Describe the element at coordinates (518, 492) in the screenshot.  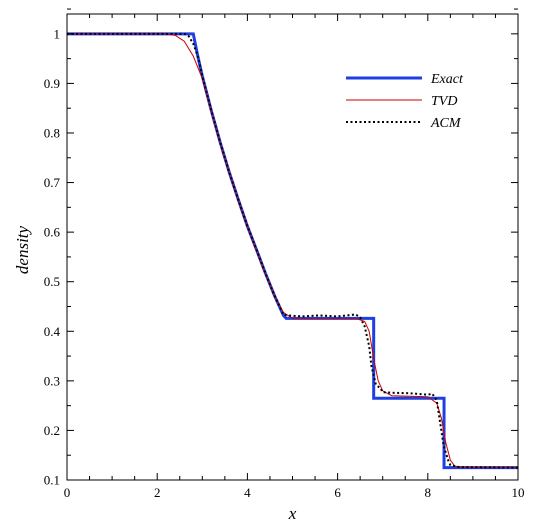
I see `x-tick-label: 10` at that location.